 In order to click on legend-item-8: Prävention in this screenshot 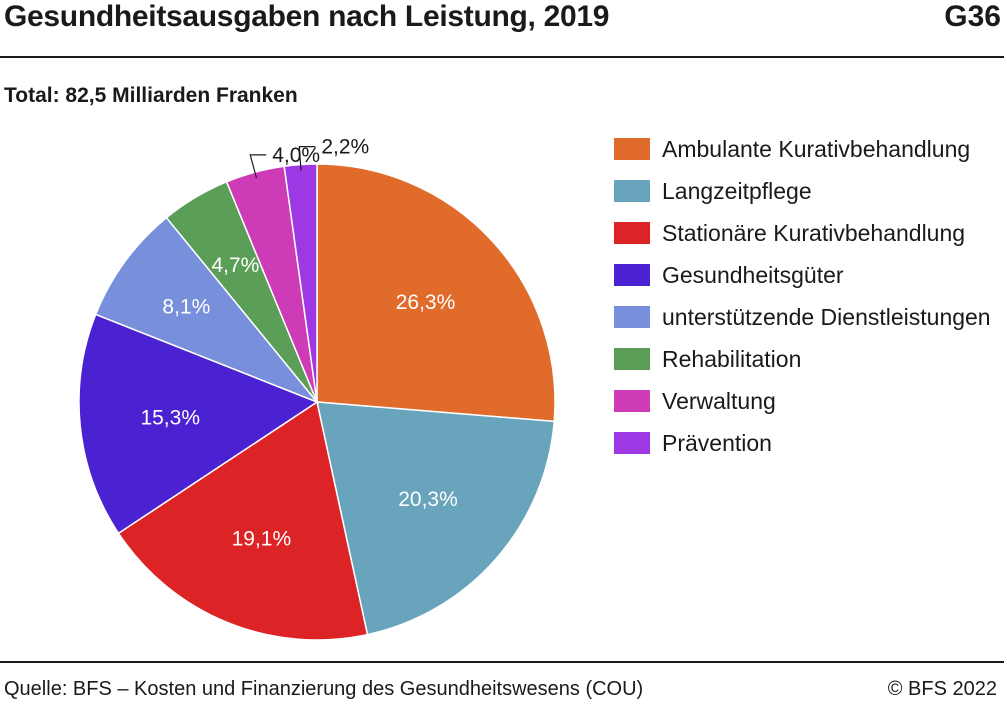, I will do `click(810, 443)`.